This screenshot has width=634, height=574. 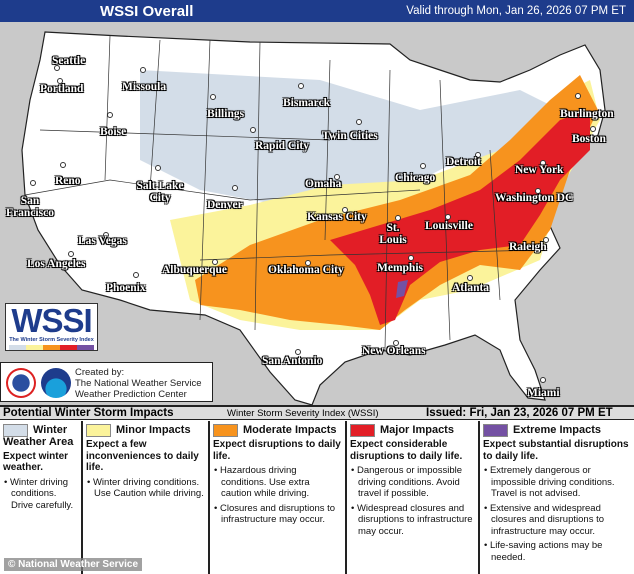 I want to click on city-label: Atlanta, so click(x=471, y=288).